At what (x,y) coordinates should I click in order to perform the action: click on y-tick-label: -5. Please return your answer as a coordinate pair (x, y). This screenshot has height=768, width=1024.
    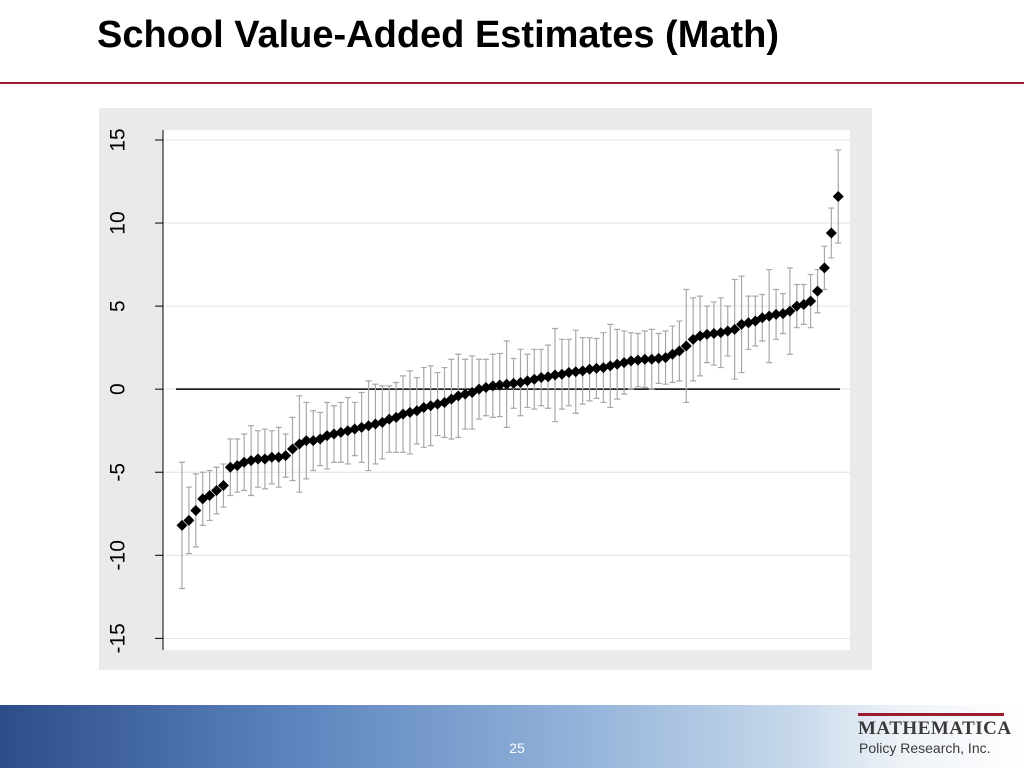
    Looking at the image, I should click on (118, 472).